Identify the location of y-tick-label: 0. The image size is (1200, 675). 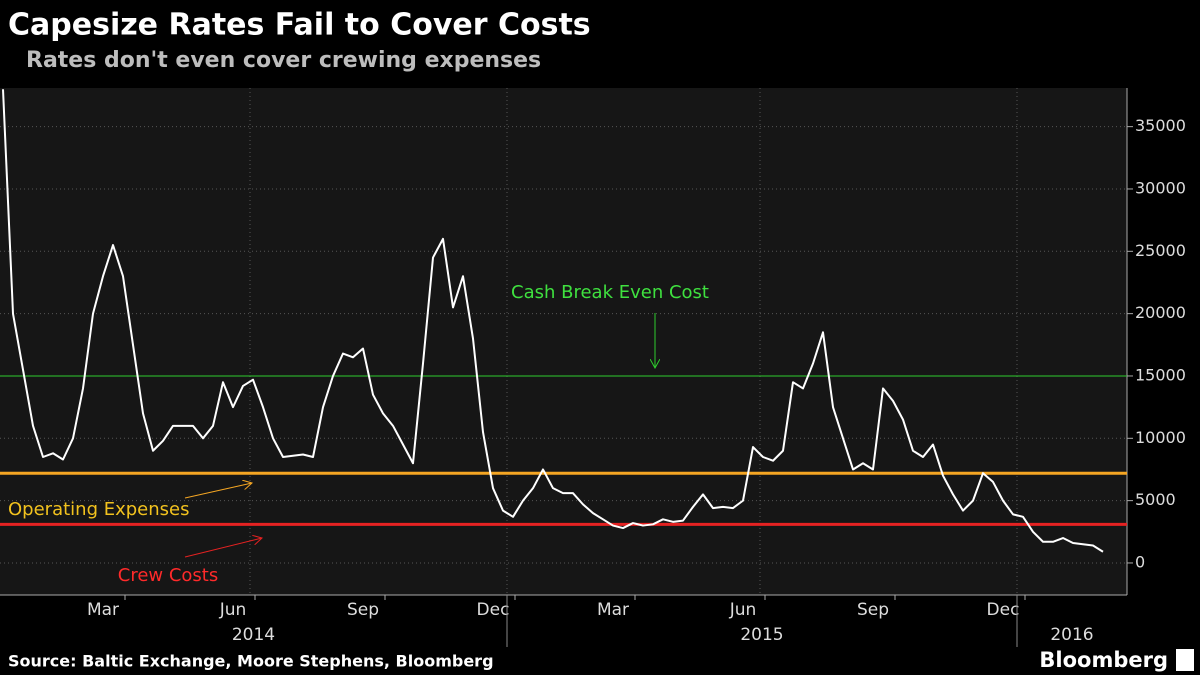
(1140, 561).